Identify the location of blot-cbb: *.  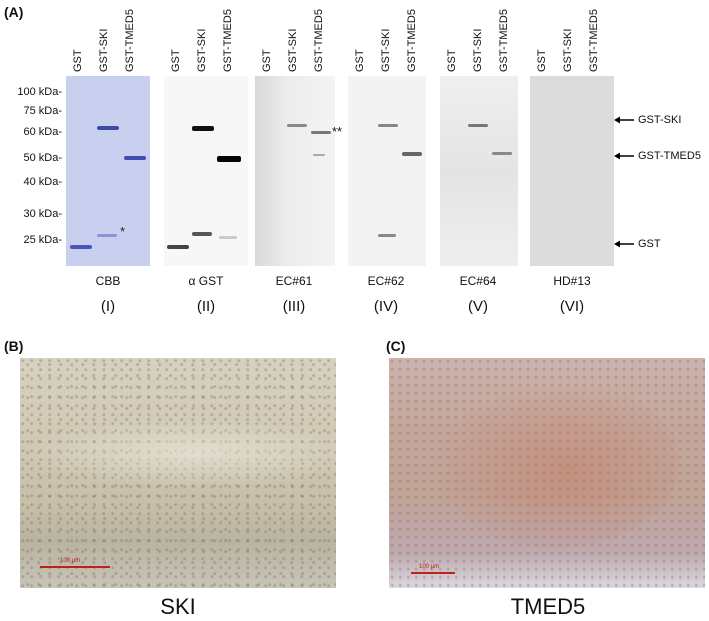
(108, 171).